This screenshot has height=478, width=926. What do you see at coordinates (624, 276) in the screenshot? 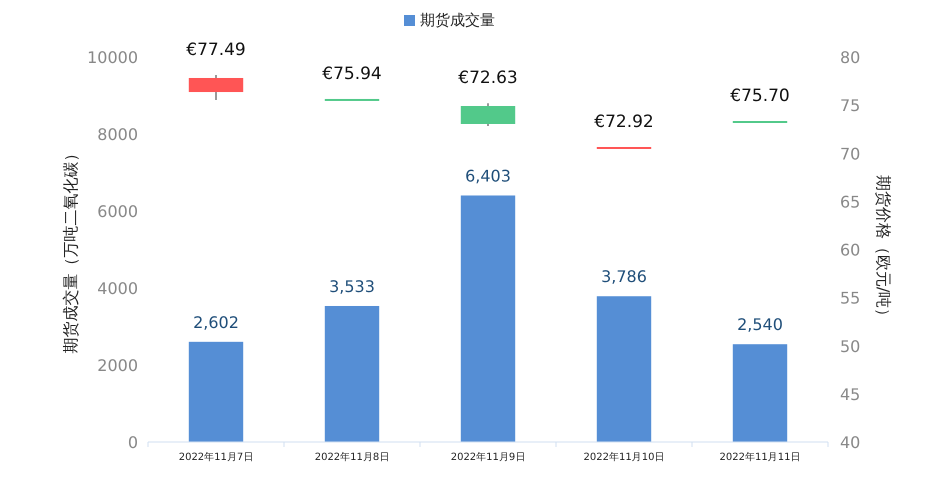
I see `data-label: 3,786` at bounding box center [624, 276].